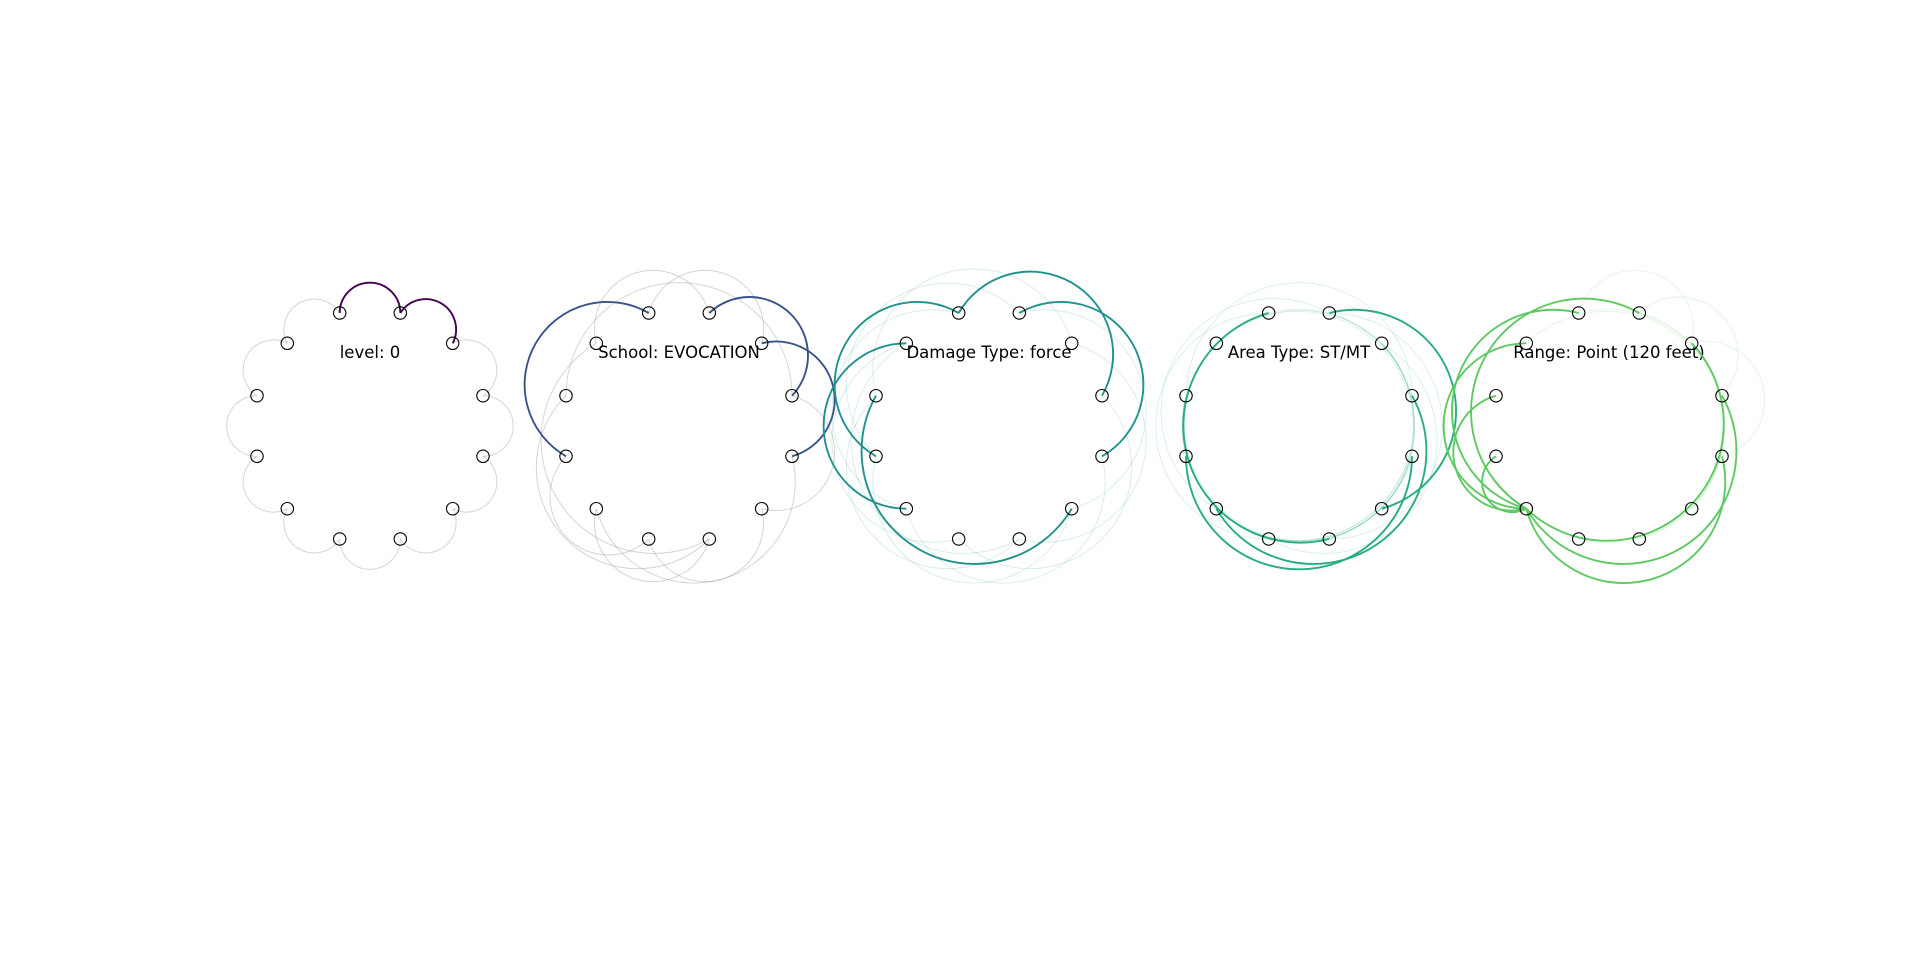 The image size is (1920, 975). Describe the element at coordinates (1609, 352) in the screenshot. I see `panel-title: Range: Point (120 feet)` at that location.